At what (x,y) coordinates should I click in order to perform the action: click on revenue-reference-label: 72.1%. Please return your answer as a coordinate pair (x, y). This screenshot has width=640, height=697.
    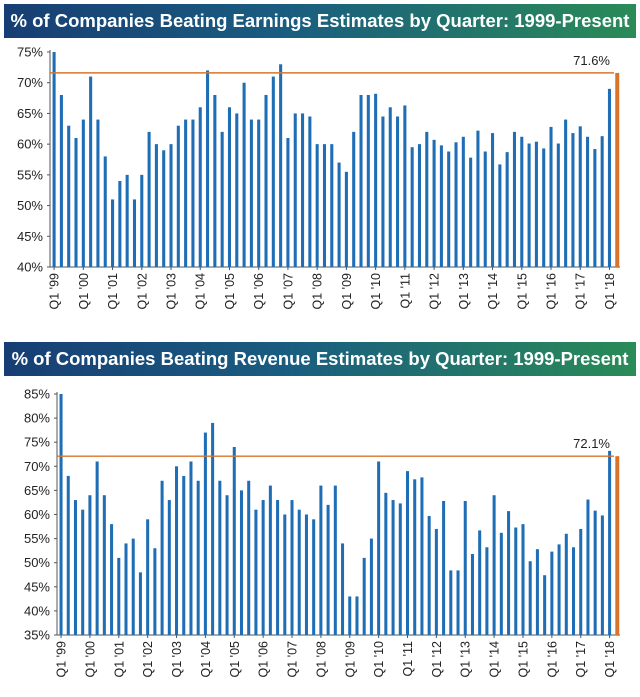
    Looking at the image, I should click on (591, 443).